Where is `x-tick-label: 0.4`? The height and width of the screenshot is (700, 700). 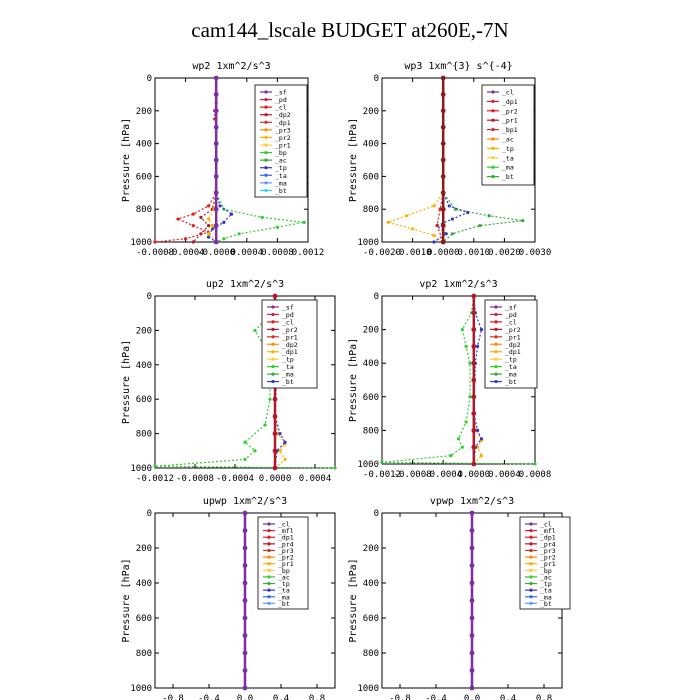
x-tick-label: 0.4 is located at coordinates (281, 697).